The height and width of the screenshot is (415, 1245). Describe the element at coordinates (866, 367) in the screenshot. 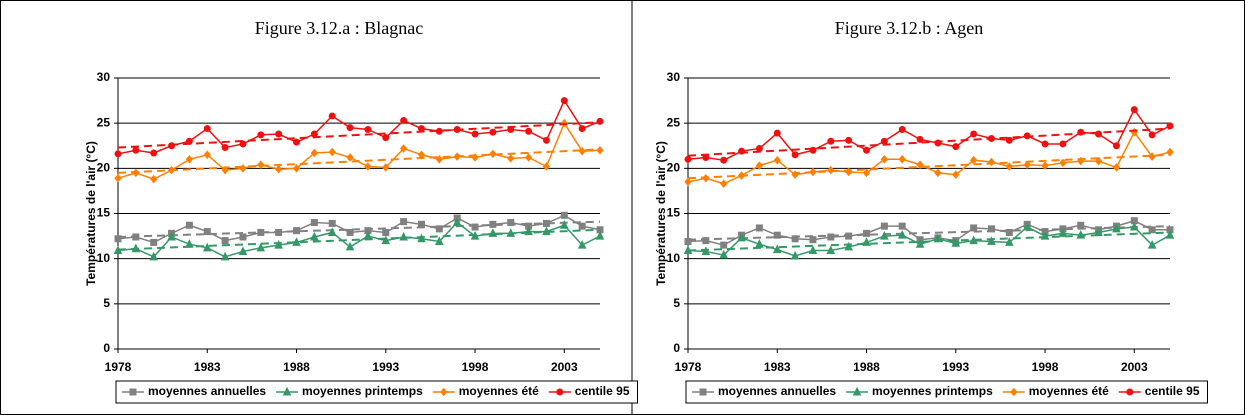

I see `x-tick-label: 1988` at that location.